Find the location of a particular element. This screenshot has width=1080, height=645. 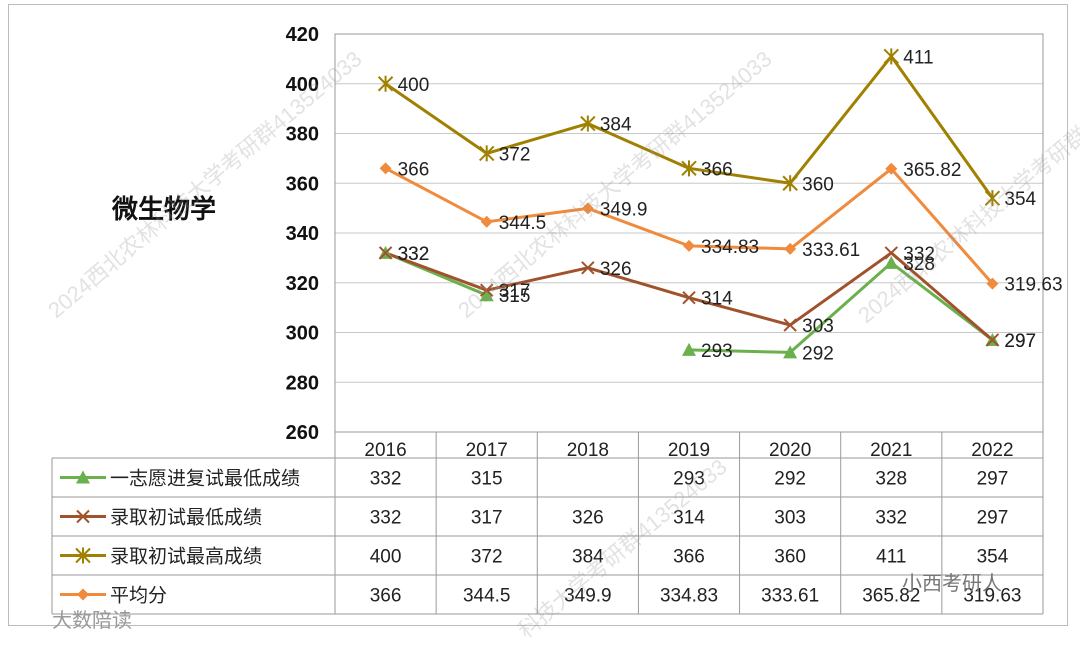

table-cell: 292 is located at coordinates (790, 479).